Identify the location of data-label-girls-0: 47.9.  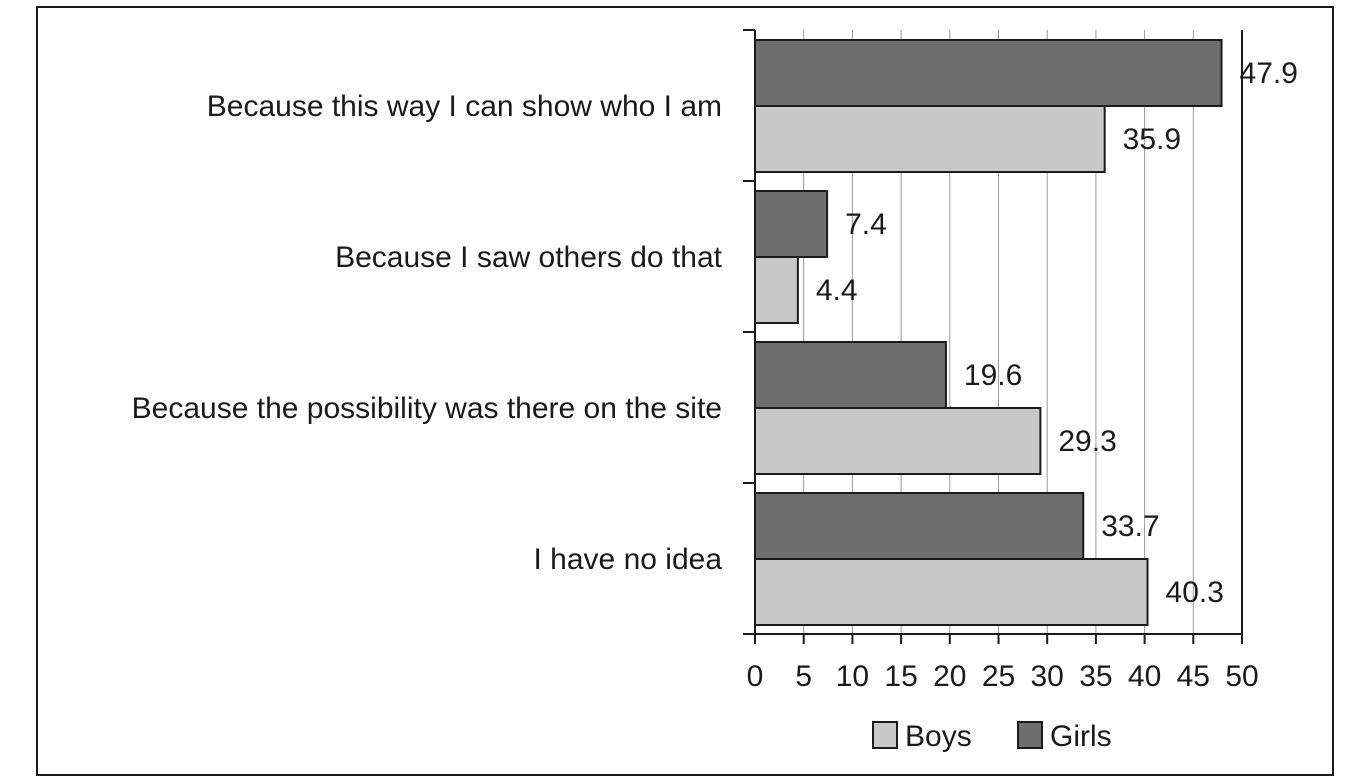
(1269, 73).